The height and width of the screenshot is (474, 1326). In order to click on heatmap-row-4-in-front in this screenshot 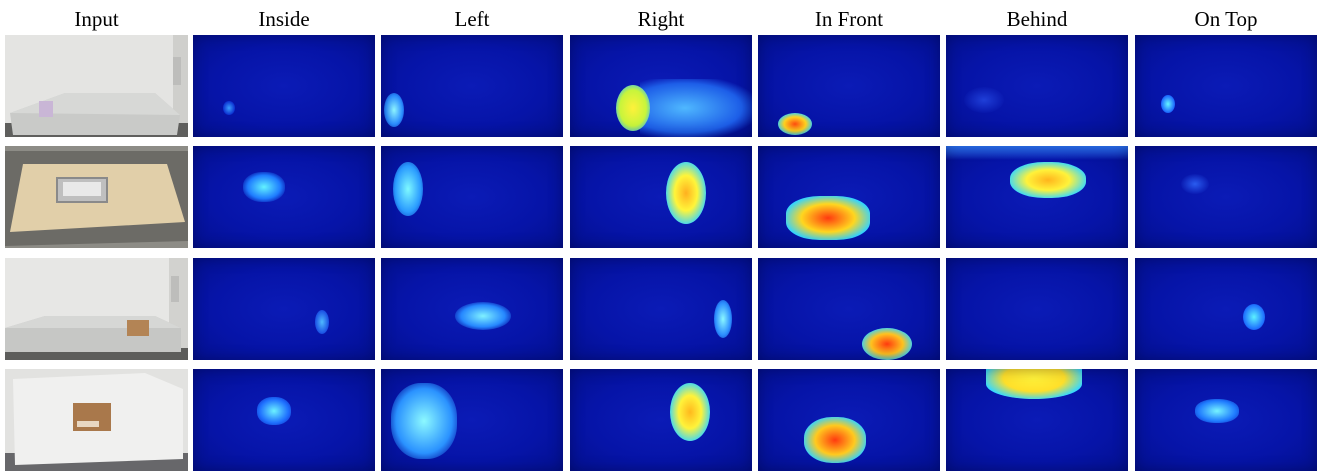, I will do `click(849, 420)`.